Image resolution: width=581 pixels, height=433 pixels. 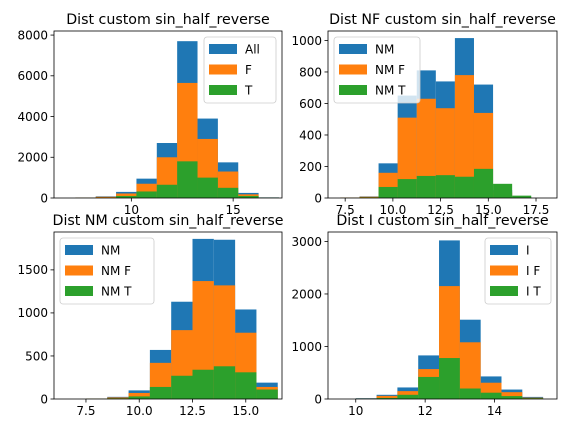 What do you see at coordinates (425, 411) in the screenshot?
I see `x-tick-label: 12` at bounding box center [425, 411].